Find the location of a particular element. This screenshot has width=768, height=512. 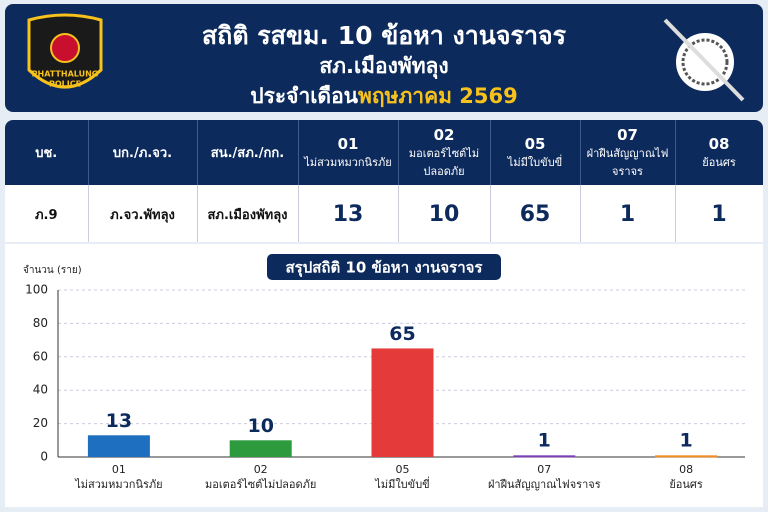

charge-header: 02 มอเตอร์ไซต์ไม่ปลอดภัย is located at coordinates (444, 152).